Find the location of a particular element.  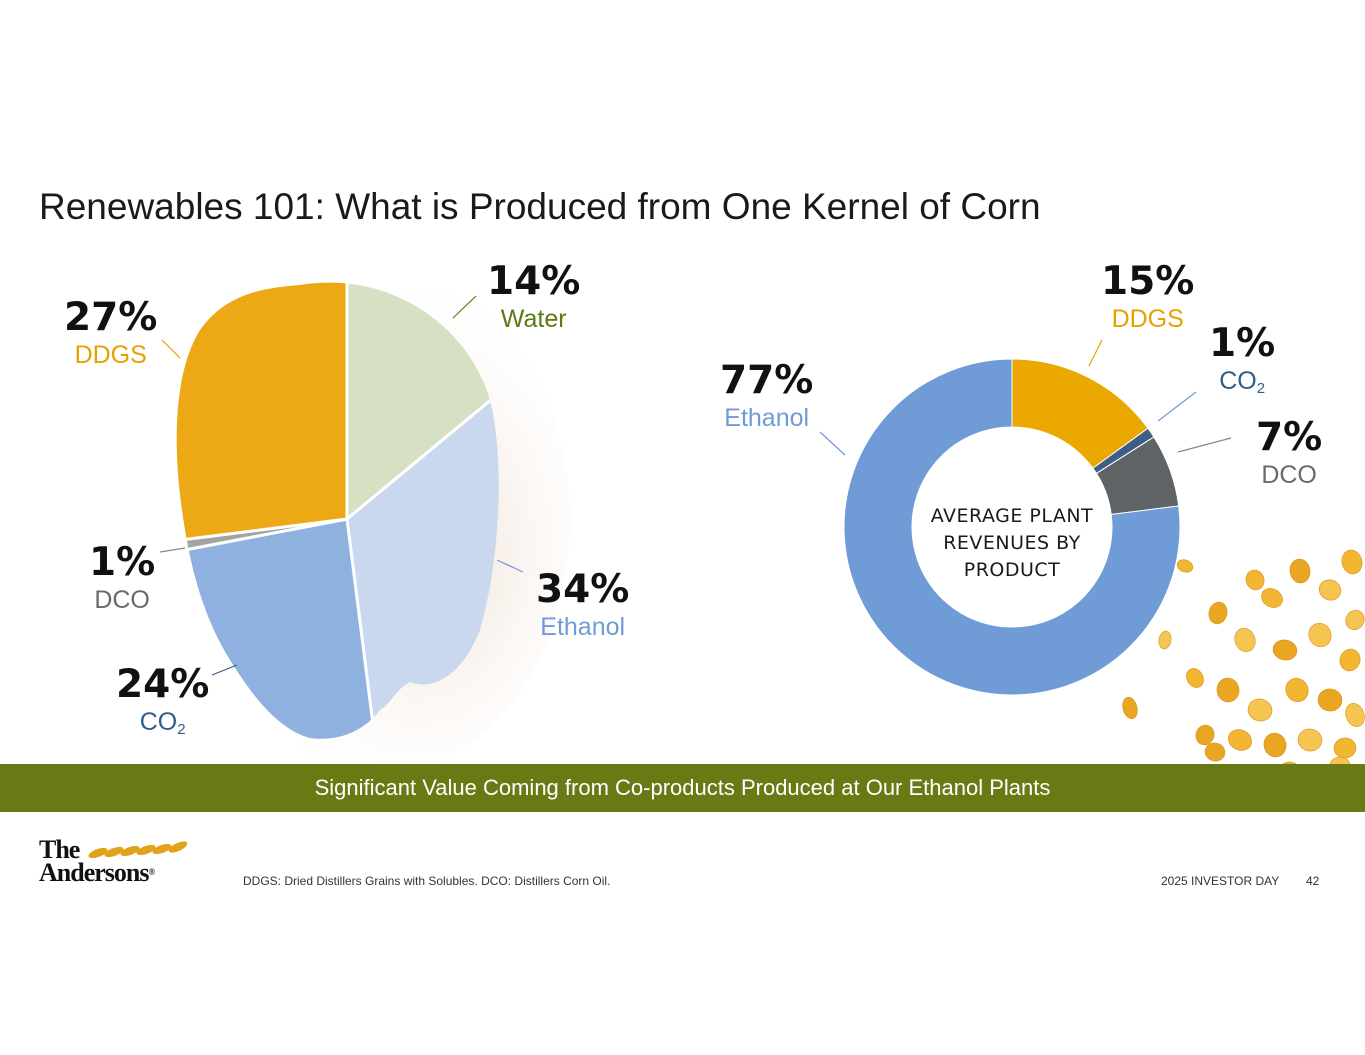

label-co2-kernel: 24% CO2 is located at coordinates (162, 701).